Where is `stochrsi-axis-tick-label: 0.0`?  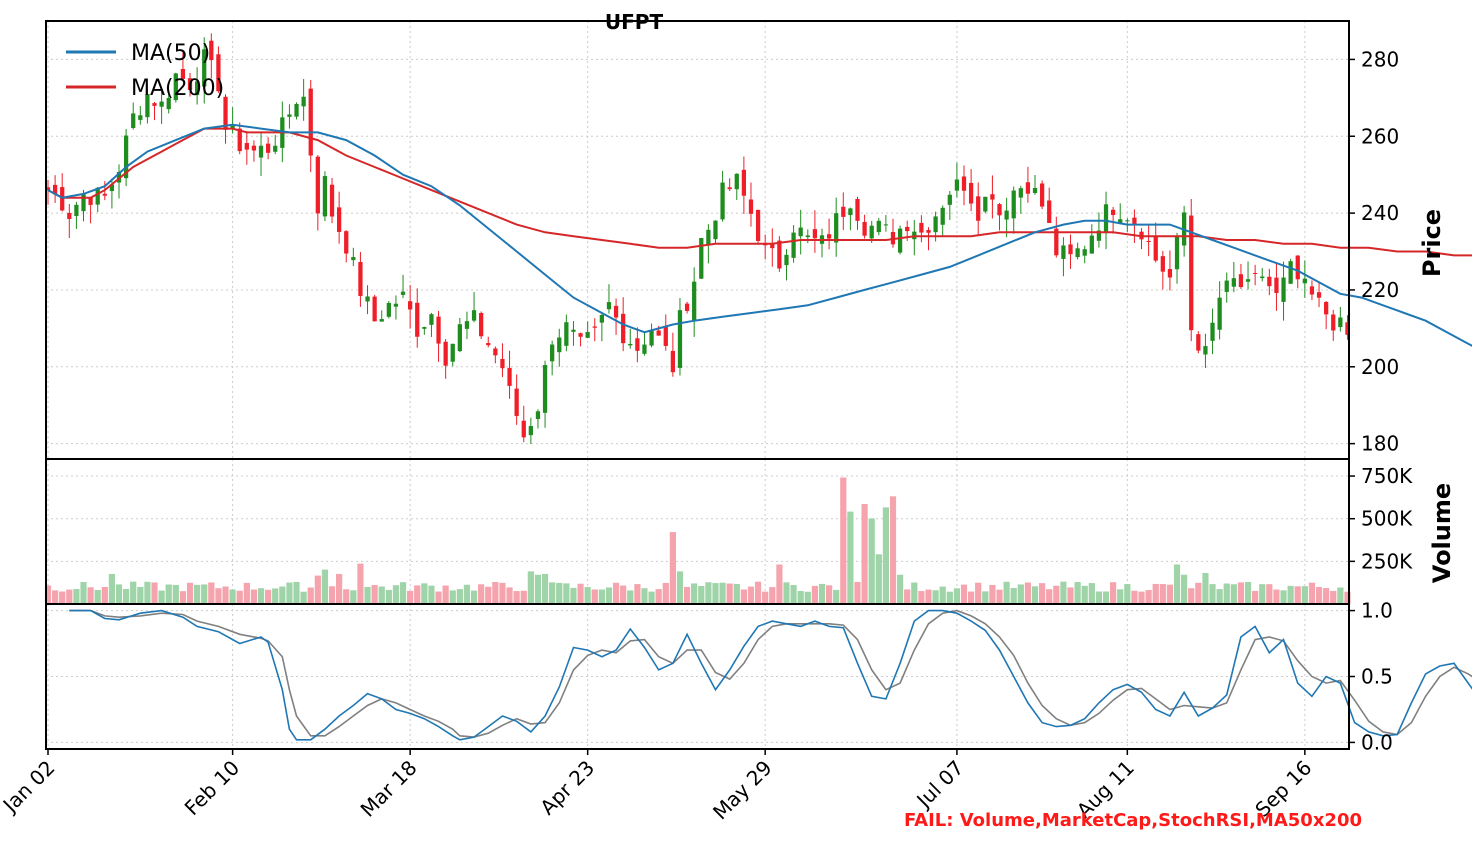
stochrsi-axis-tick-label: 0.0 is located at coordinates (1377, 742).